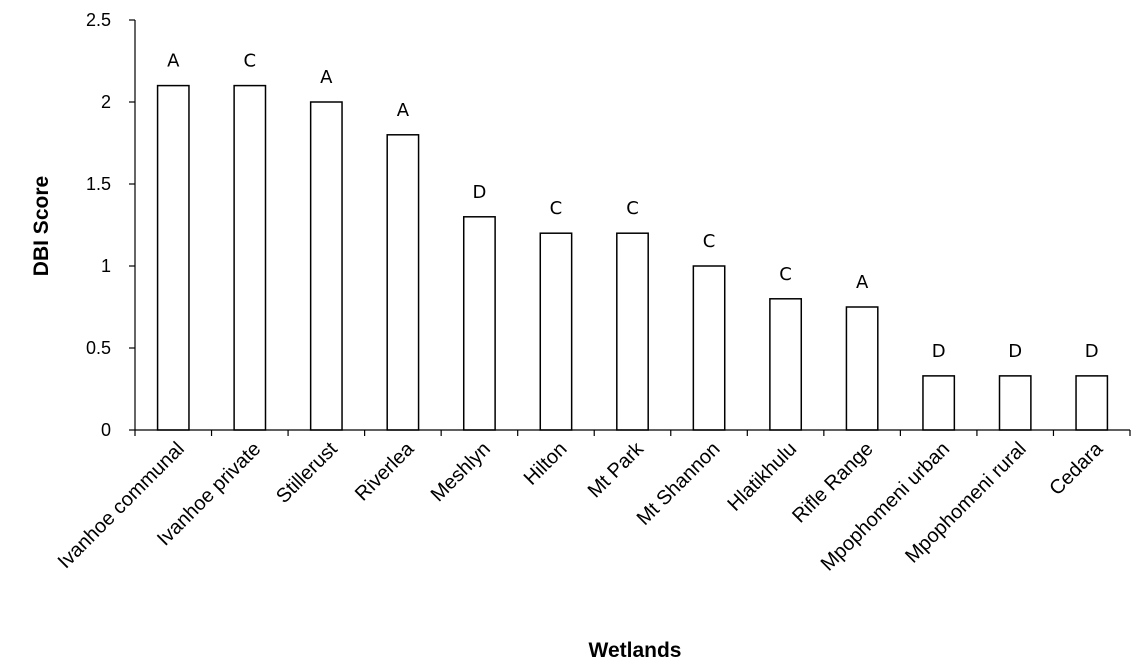  I want to click on y-tick-label: 0, so click(106, 430).